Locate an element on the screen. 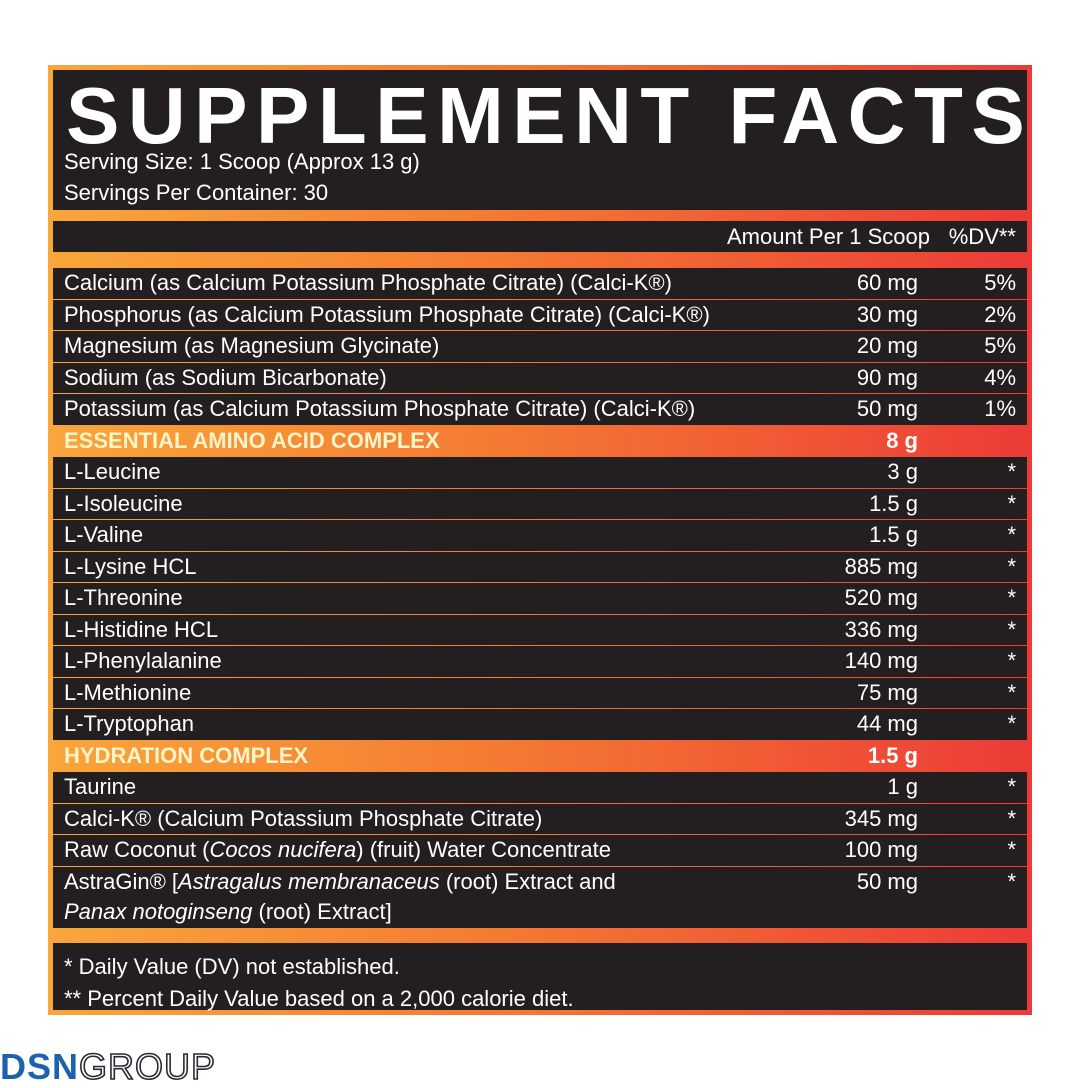 This screenshot has width=1080, height=1088. nutrient-name: Sodium (as Sodium Bicarbonate) is located at coordinates (225, 377).